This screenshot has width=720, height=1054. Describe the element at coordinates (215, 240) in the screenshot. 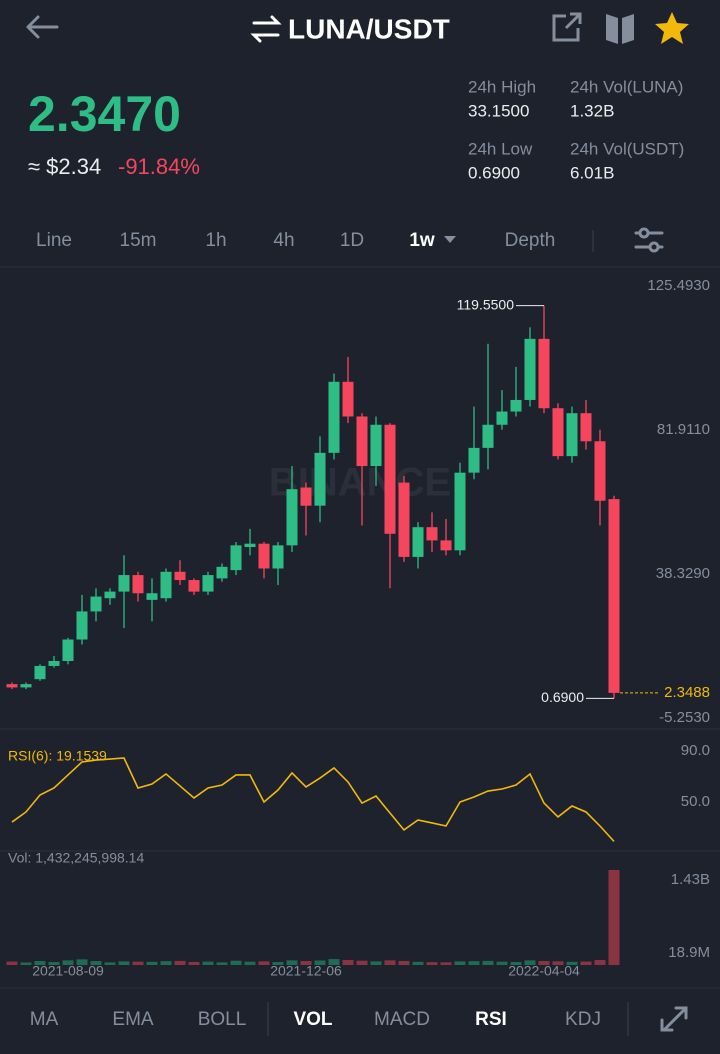

I see `timeframe-tab: 1h` at that location.